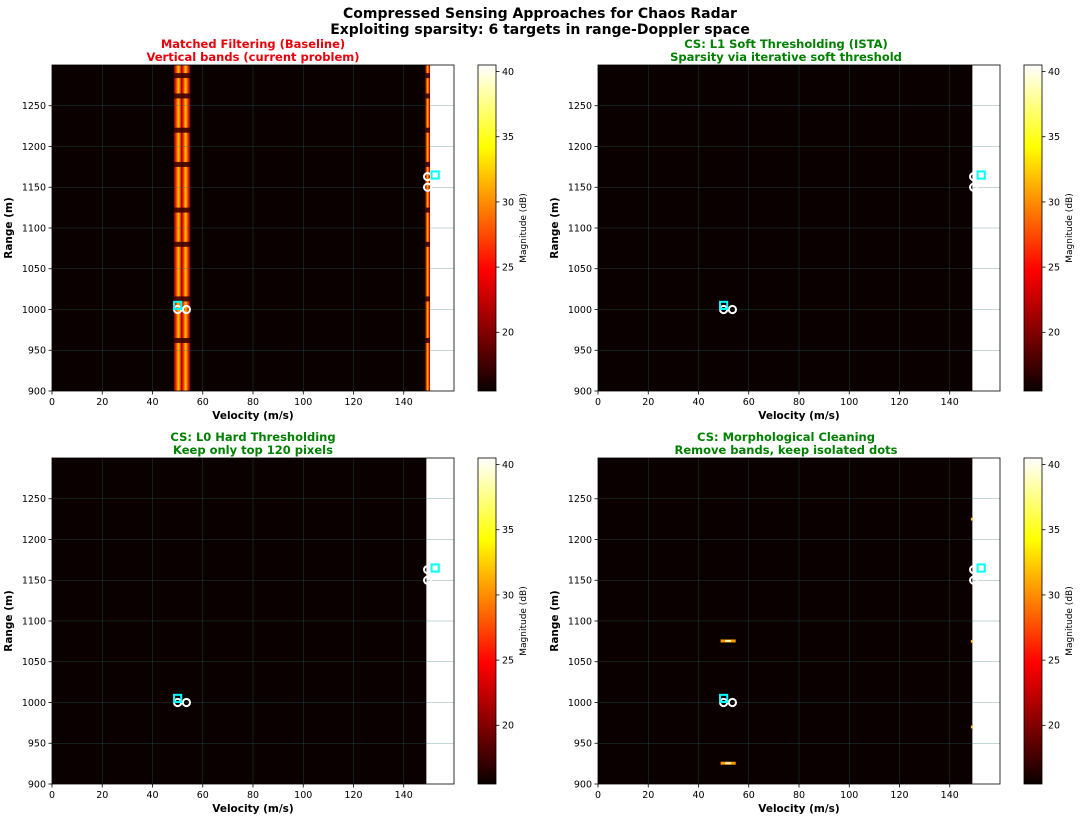 The image size is (1080, 822). I want to click on y-tick-label: 950, so click(37, 351).